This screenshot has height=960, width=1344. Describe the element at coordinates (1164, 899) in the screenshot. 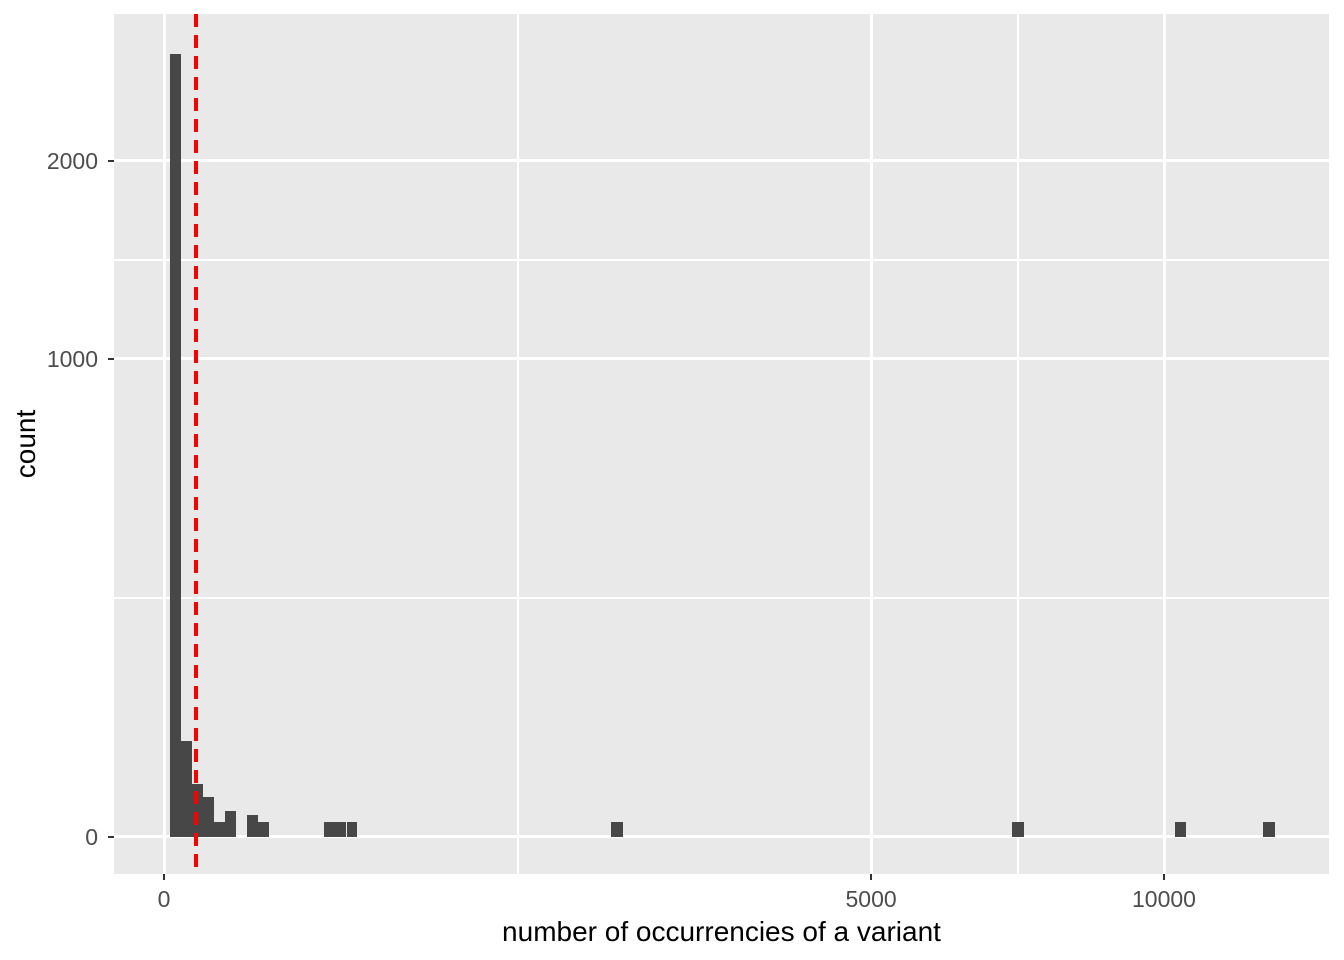

I see `x-axis-tick-label: 10000` at that location.